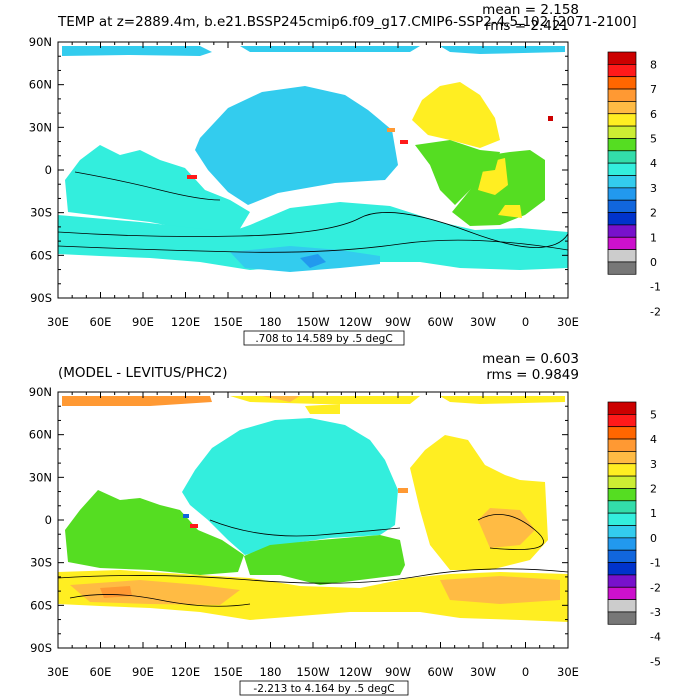 This screenshot has width=700, height=700. I want to click on panel-2-arctic-patch, so click(322, 409).